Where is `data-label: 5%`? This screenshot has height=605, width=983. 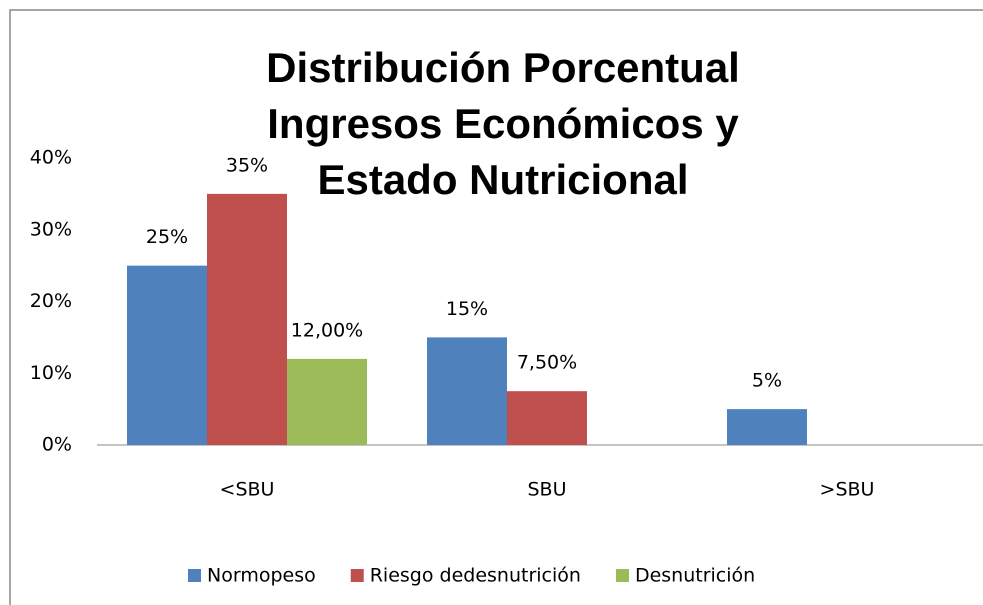 data-label: 5% is located at coordinates (767, 381).